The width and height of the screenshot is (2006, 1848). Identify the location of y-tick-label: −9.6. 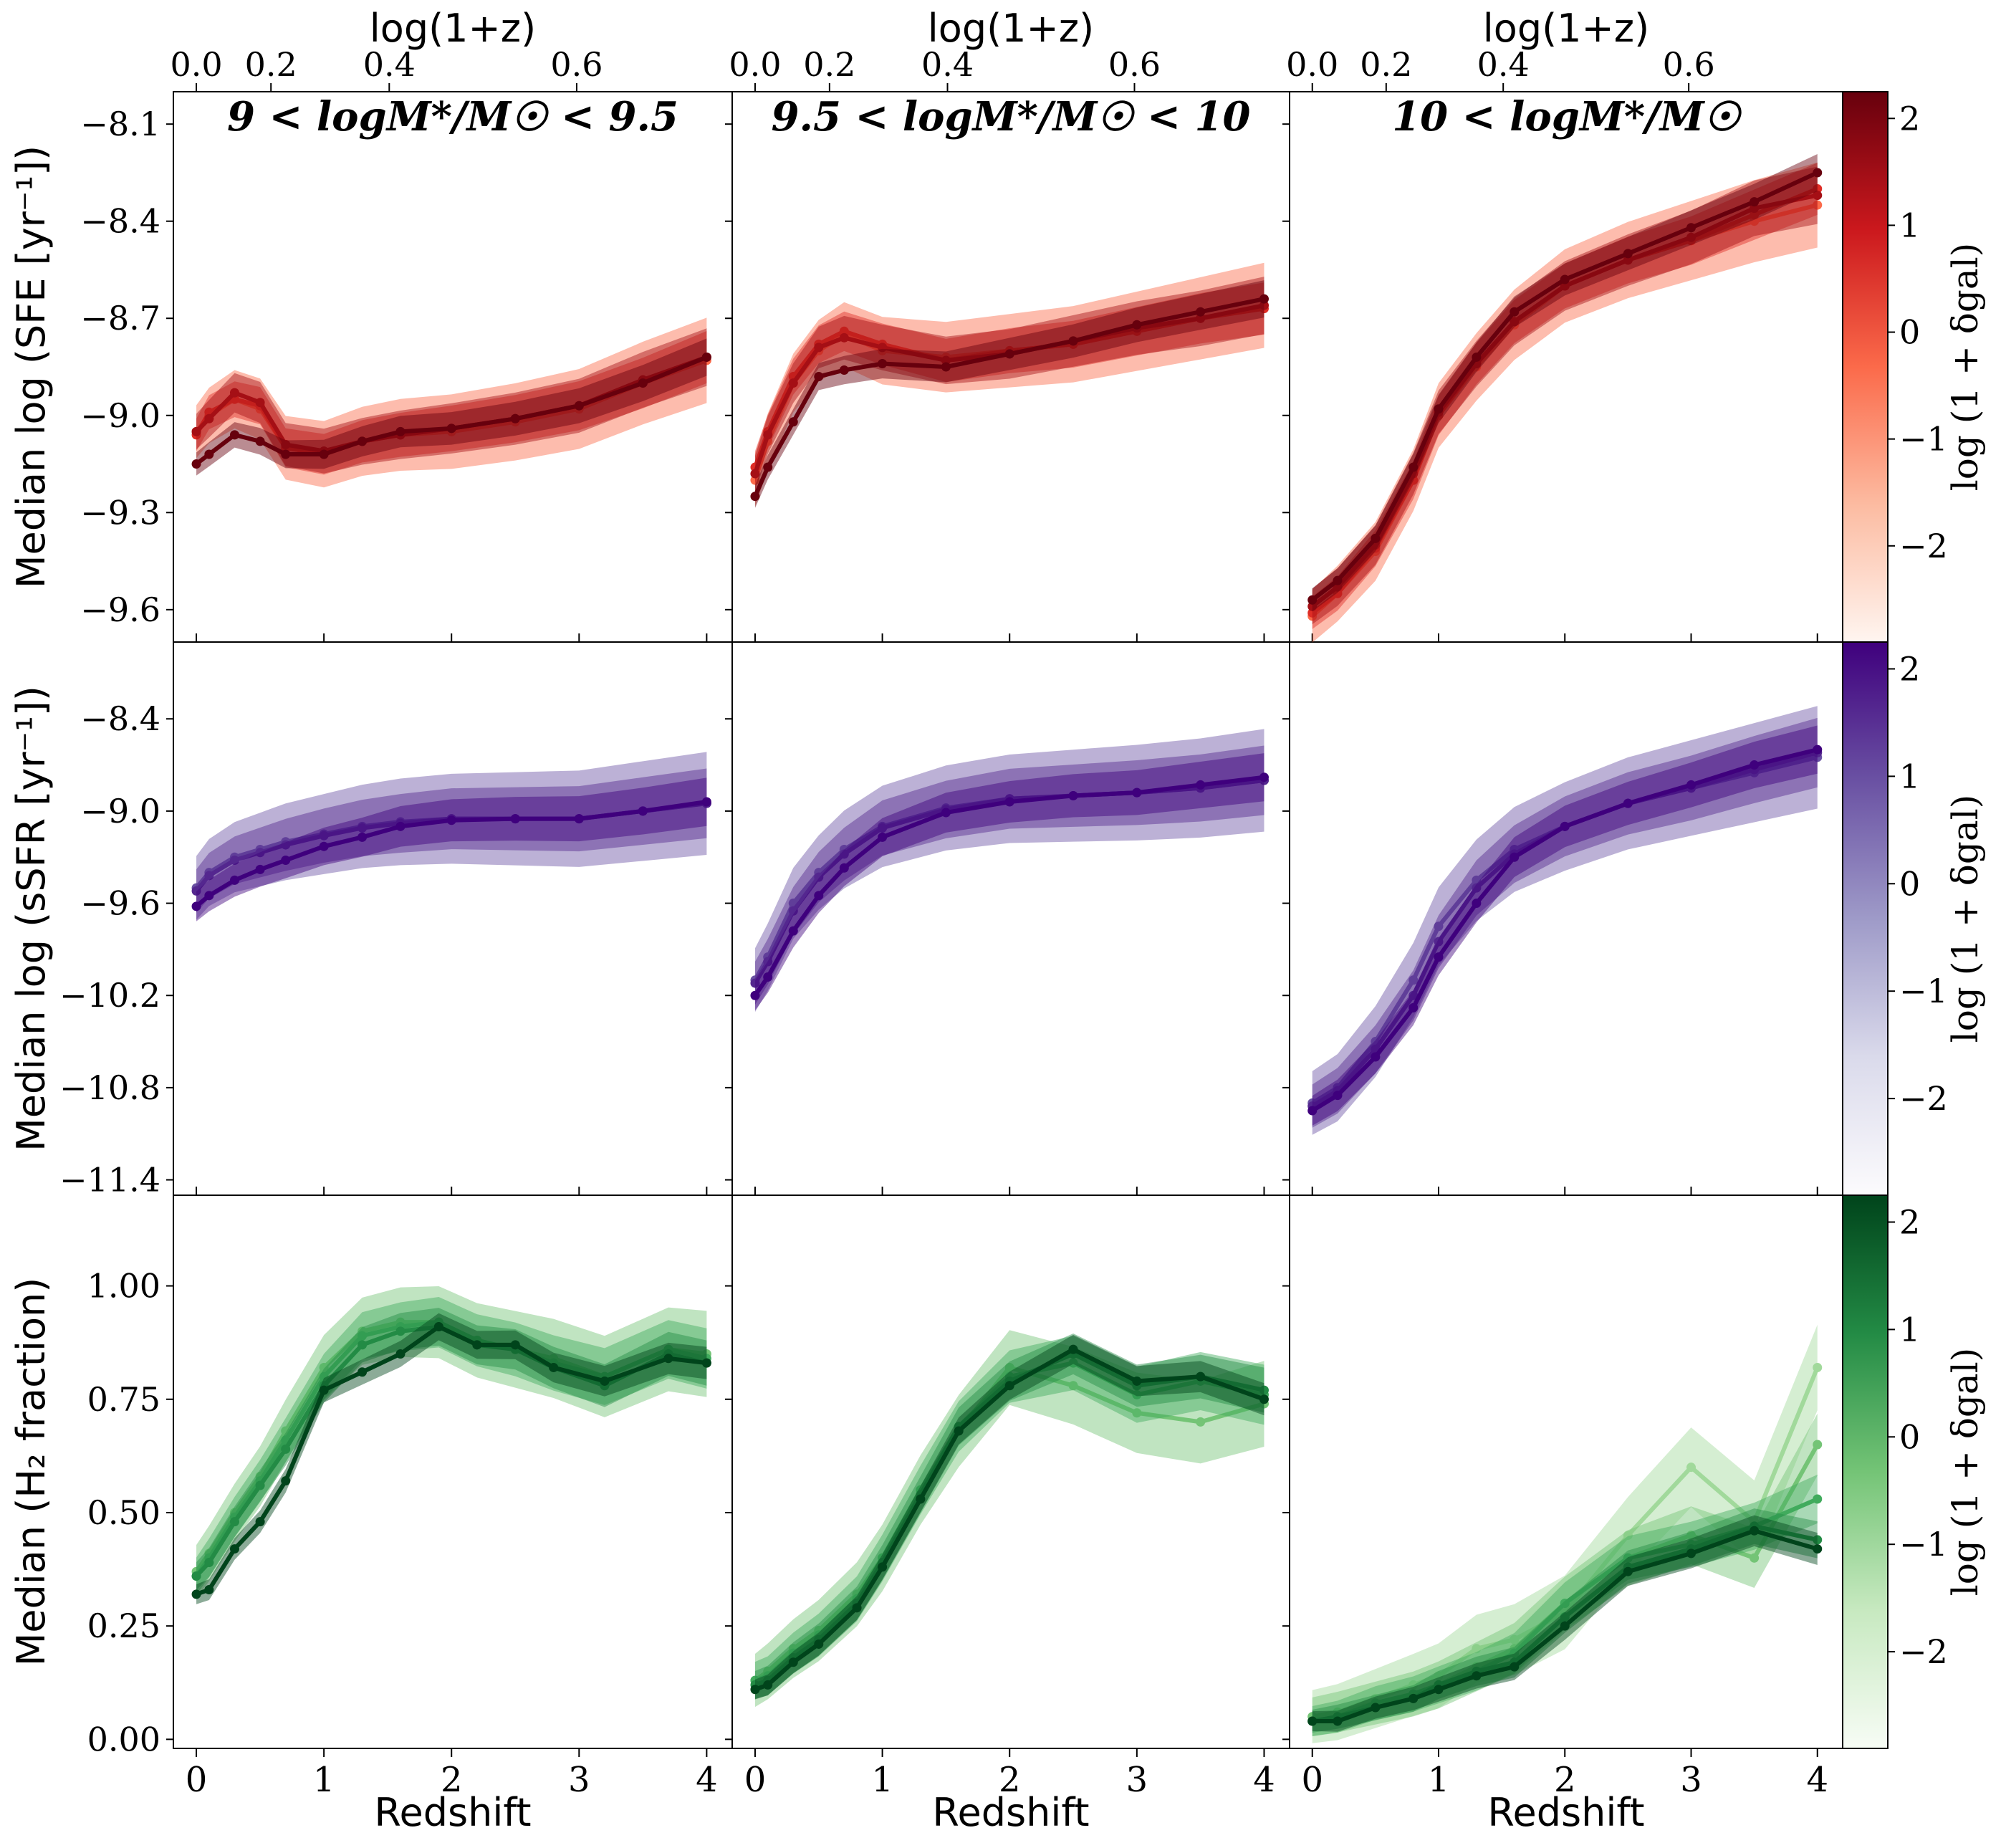
(120, 609).